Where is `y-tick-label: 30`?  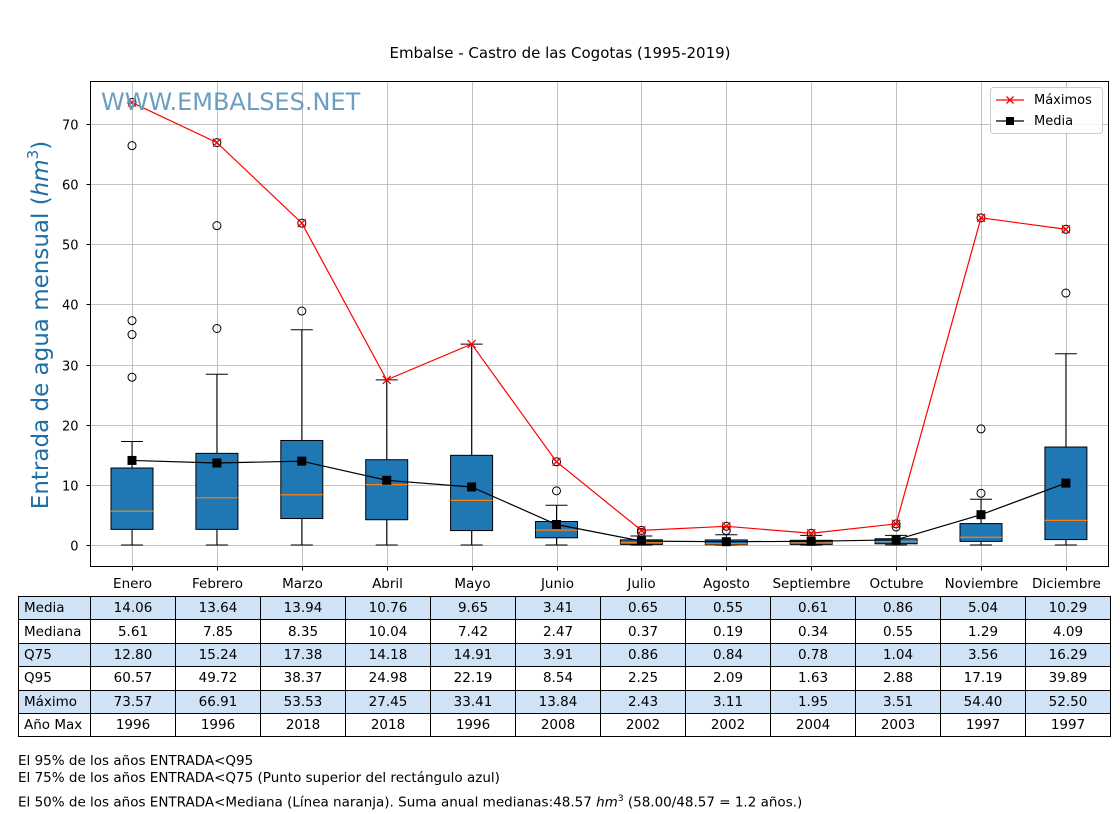
y-tick-label: 30 is located at coordinates (70, 367).